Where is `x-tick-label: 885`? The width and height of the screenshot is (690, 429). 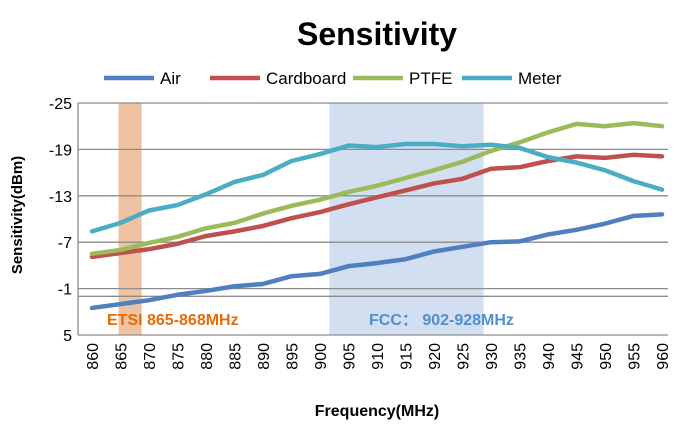
x-tick-label: 885 is located at coordinates (236, 356).